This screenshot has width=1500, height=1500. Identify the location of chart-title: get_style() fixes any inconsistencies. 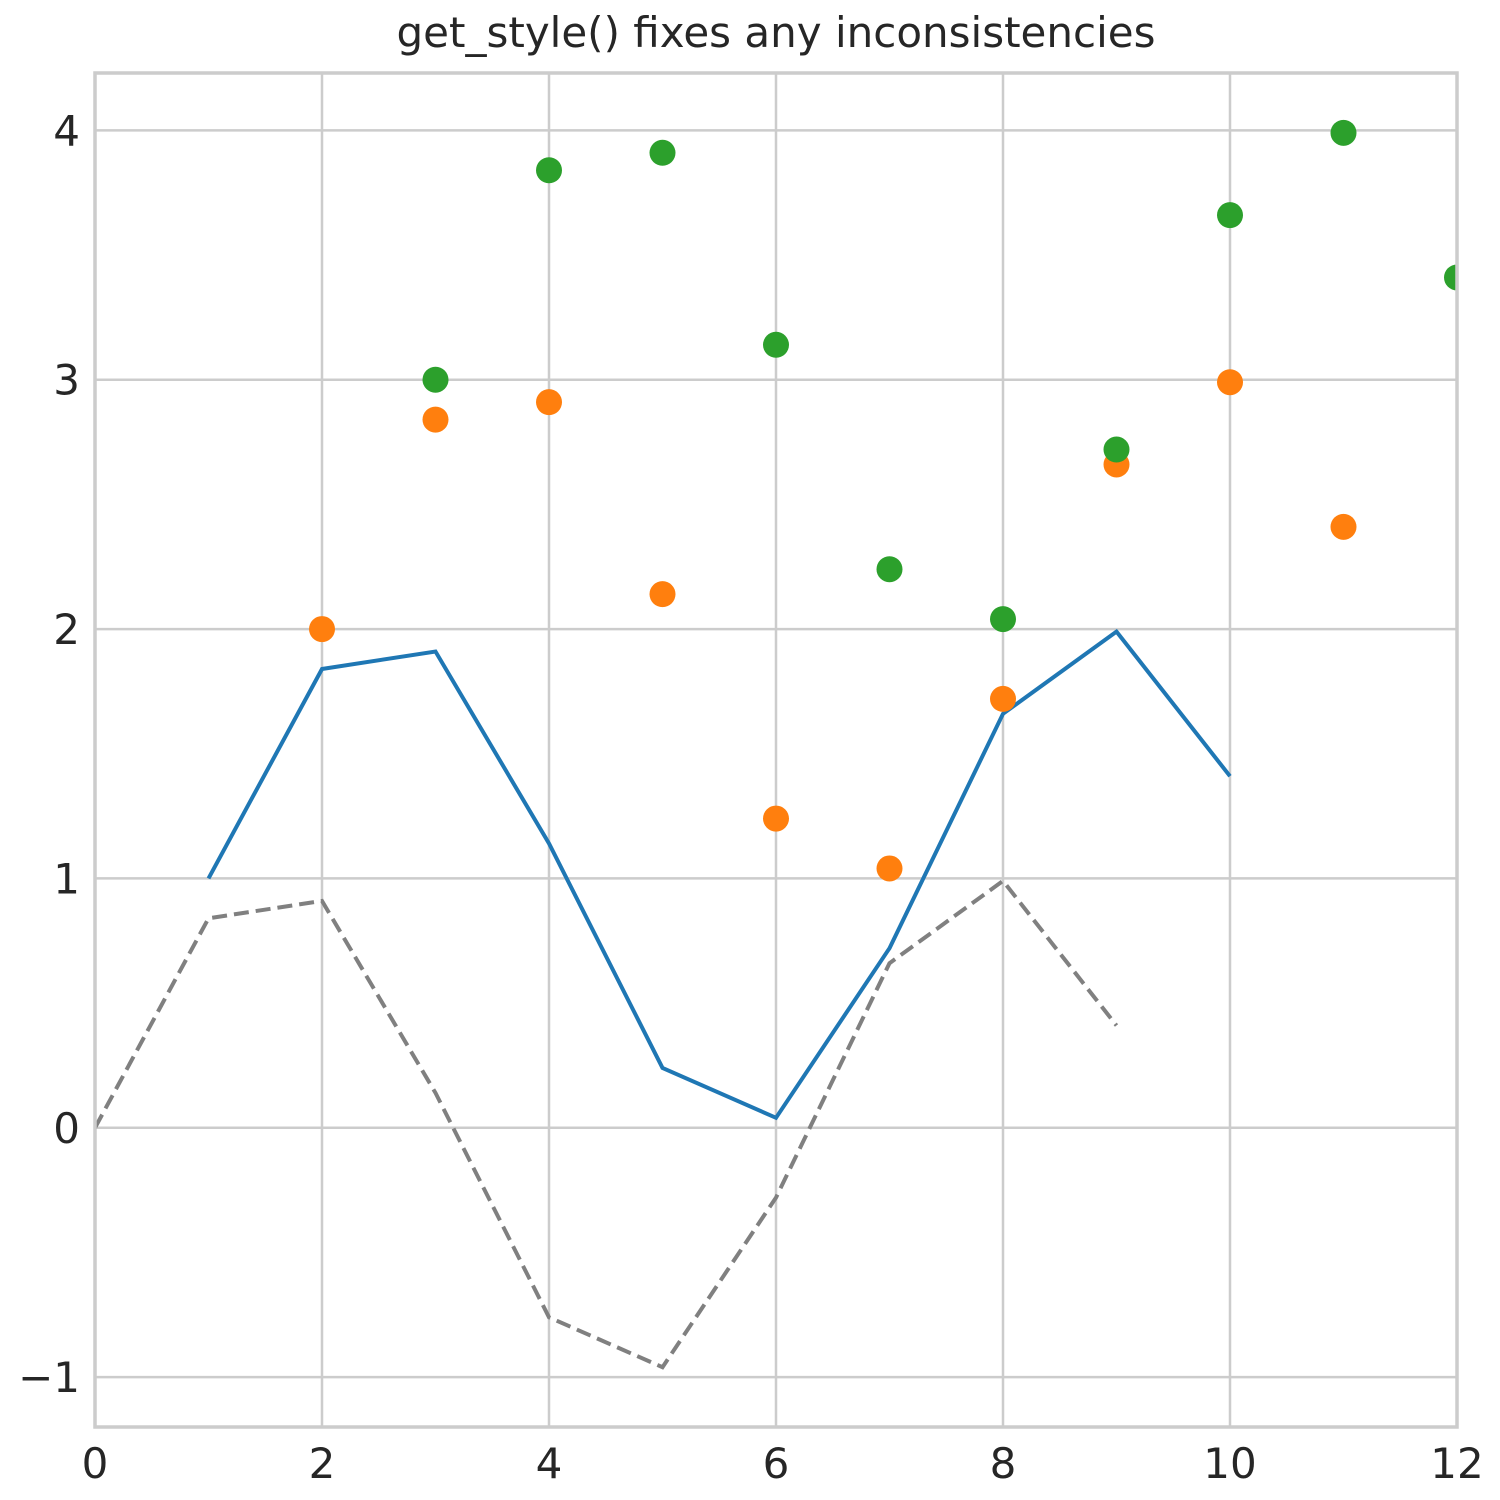
(776, 32).